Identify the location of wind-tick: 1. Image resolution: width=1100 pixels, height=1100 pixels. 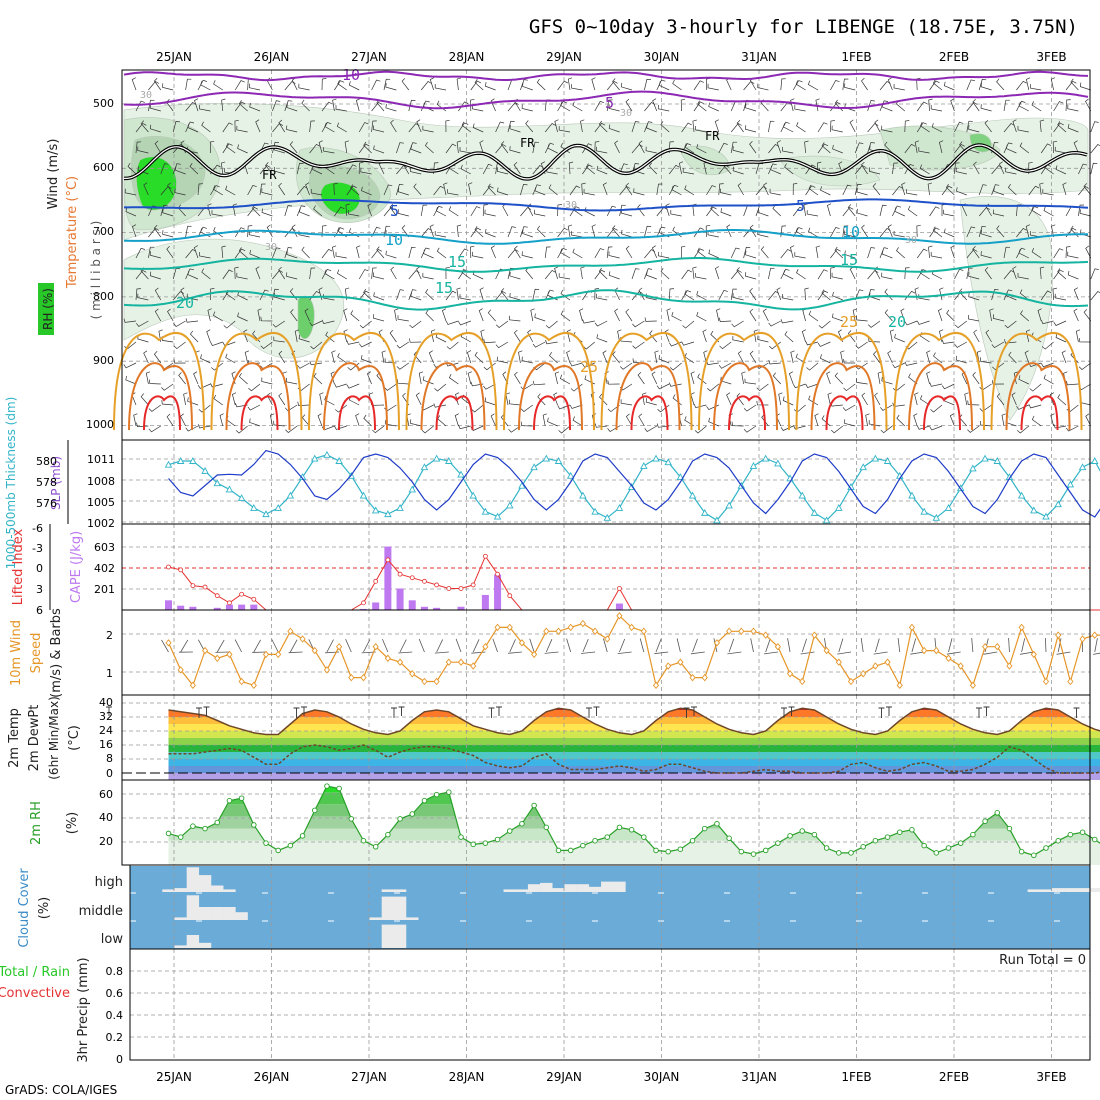
(109, 673).